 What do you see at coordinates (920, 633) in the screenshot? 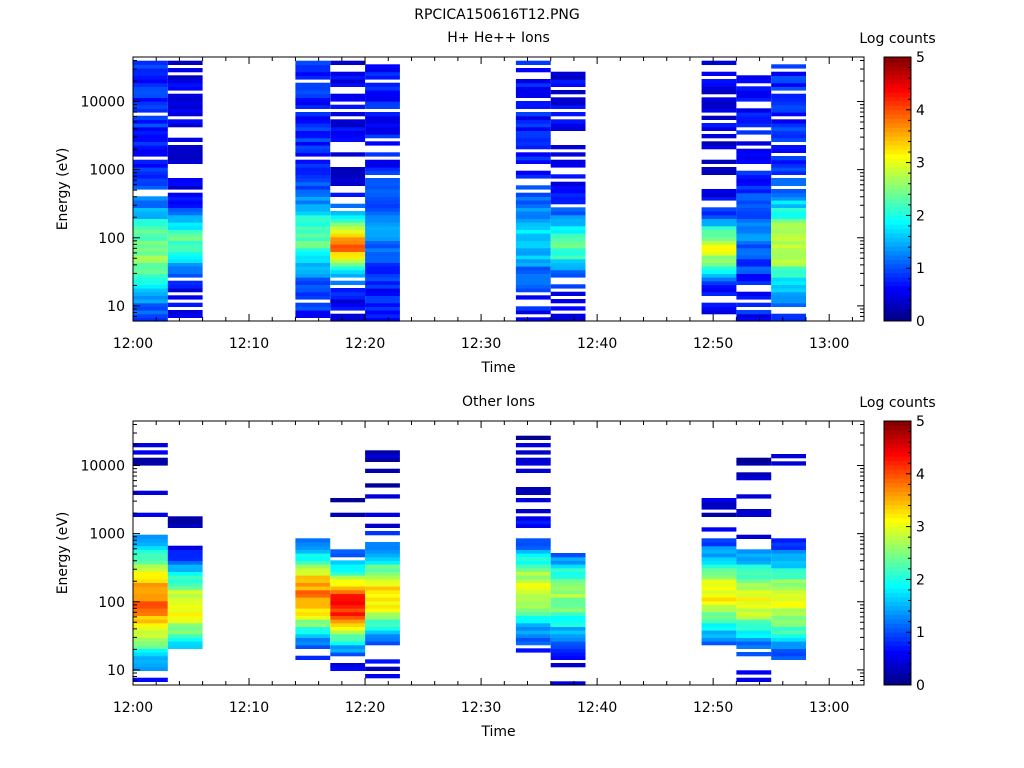
I see `colorbar-tick-label: 1` at bounding box center [920, 633].